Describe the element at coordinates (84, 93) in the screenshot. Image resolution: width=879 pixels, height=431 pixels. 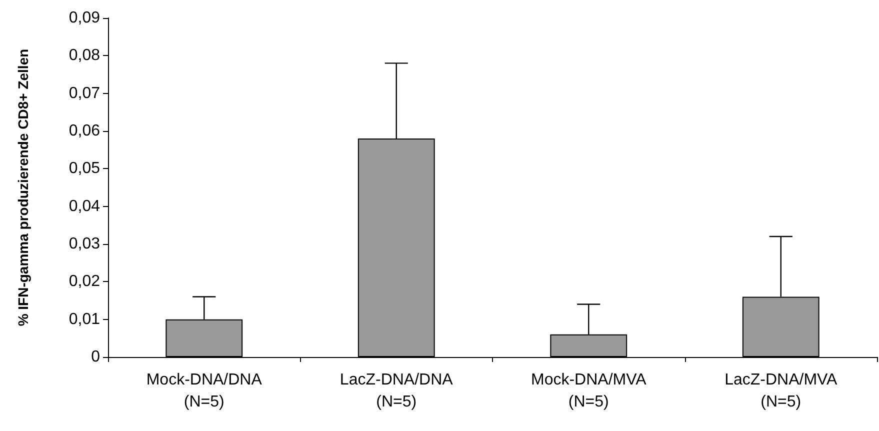
I see `y-tick-label: 0,07` at that location.